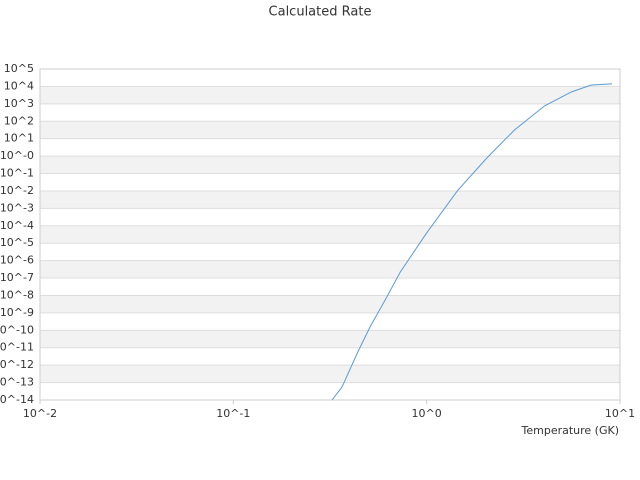 The image size is (640, 480). Describe the element at coordinates (17, 190) in the screenshot. I see `y-tick-label: 10^-2` at that location.